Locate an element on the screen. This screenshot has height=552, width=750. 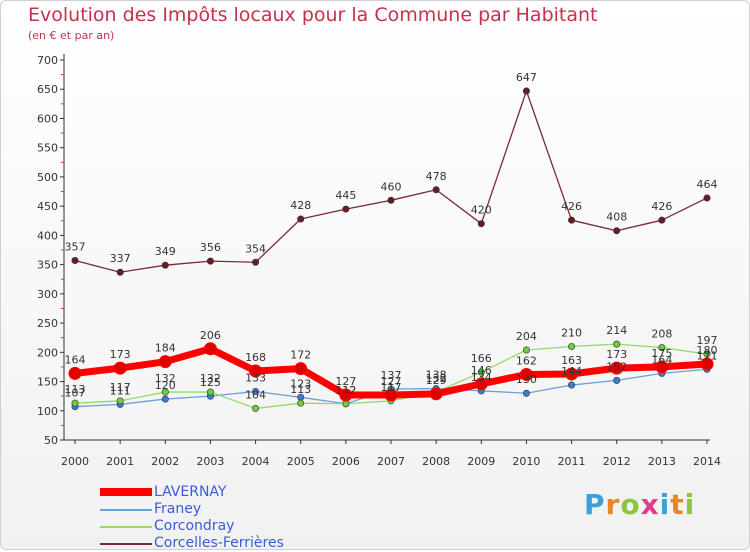
data-label: 420 is located at coordinates (481, 210).